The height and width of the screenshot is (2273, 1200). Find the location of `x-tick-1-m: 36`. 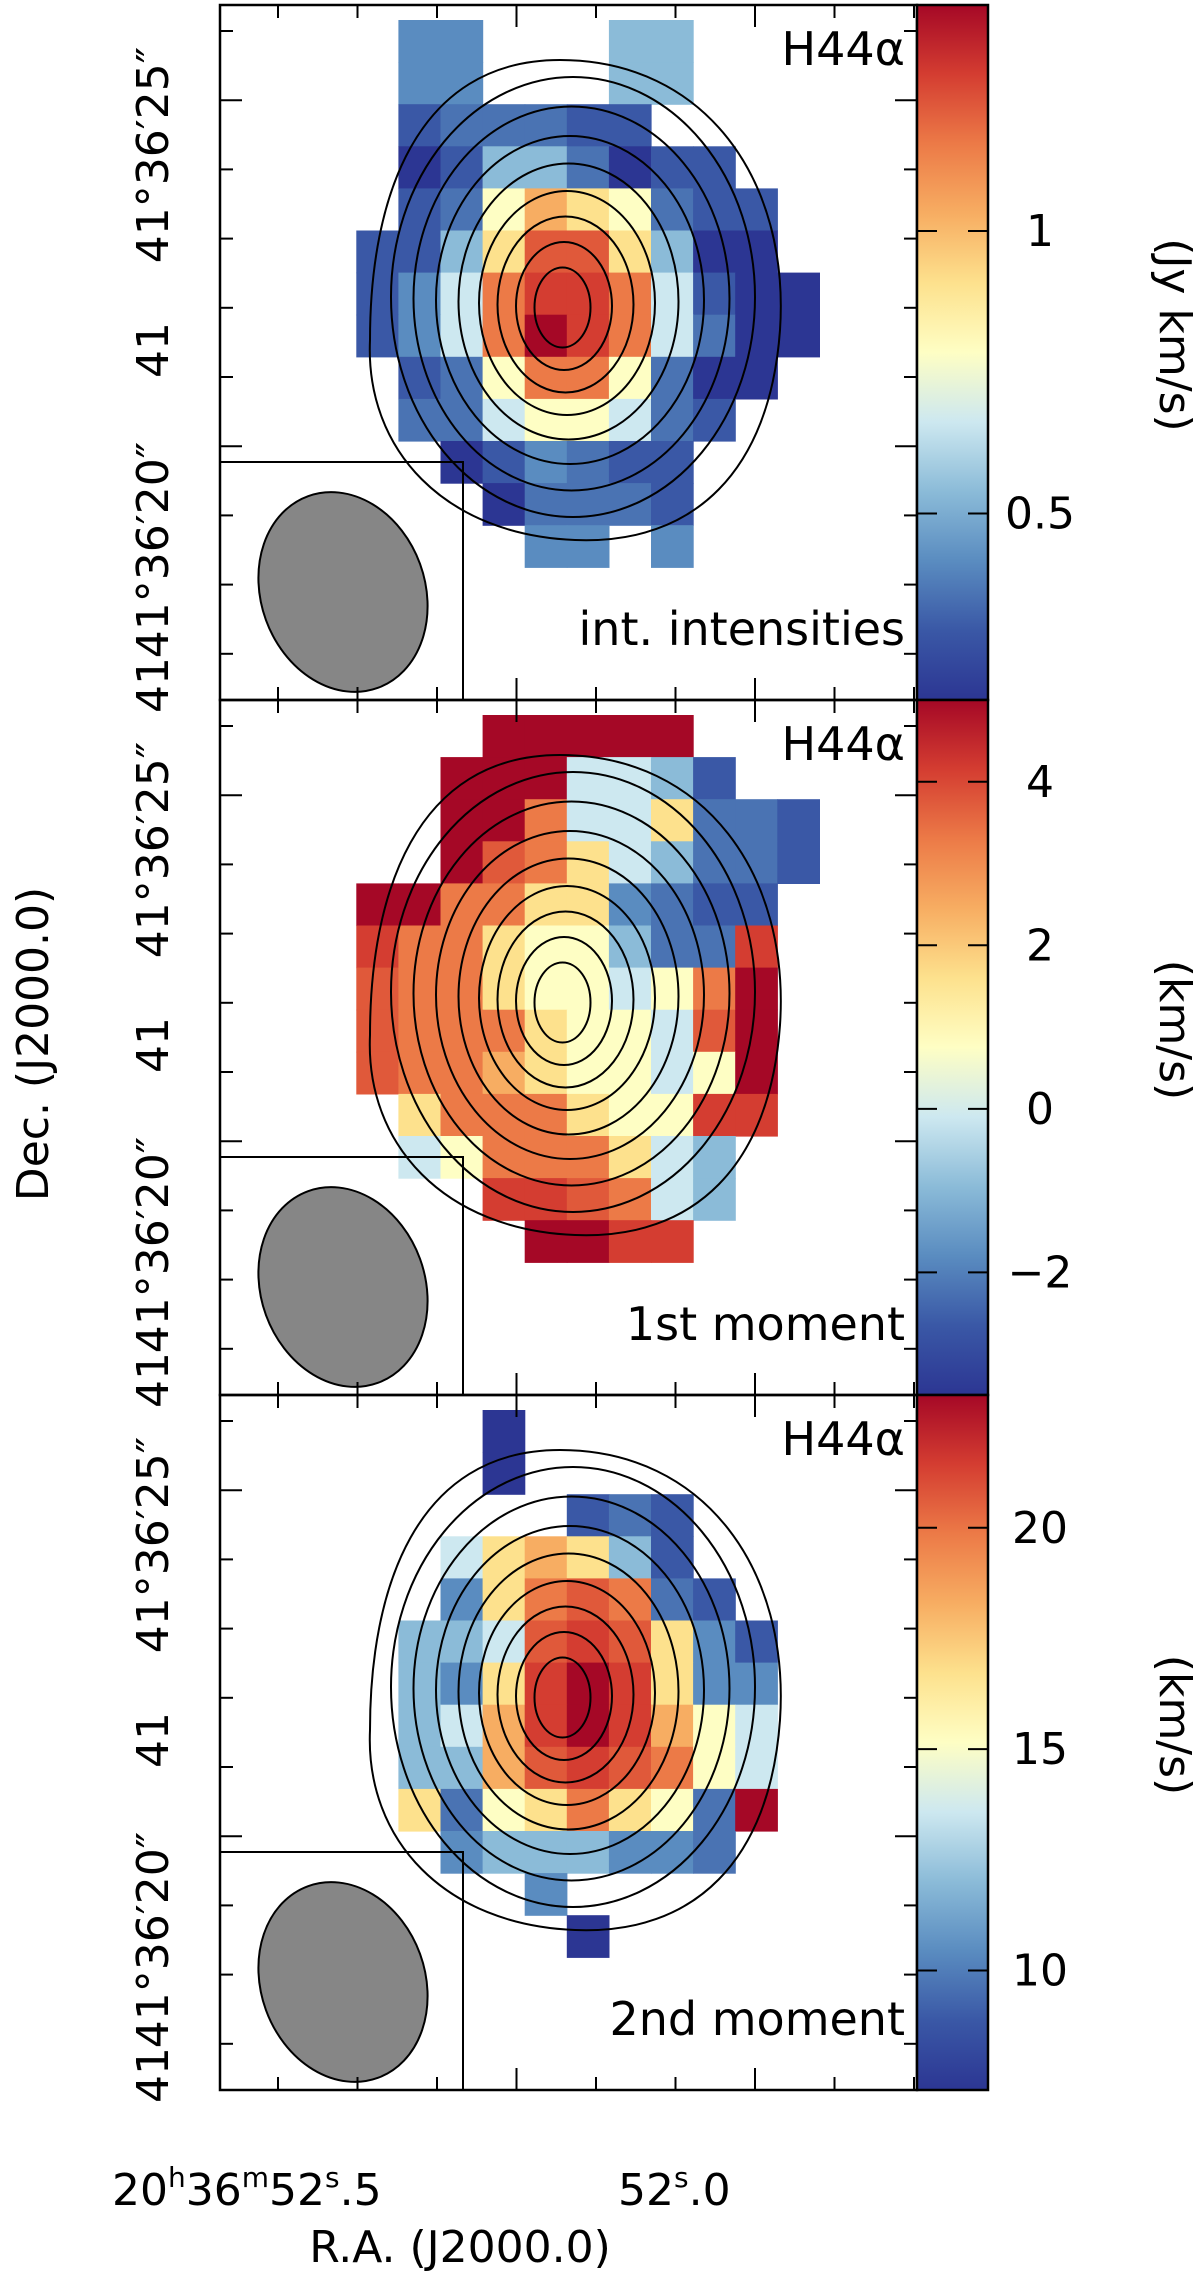

x-tick-1-m: 36 is located at coordinates (214, 2190).